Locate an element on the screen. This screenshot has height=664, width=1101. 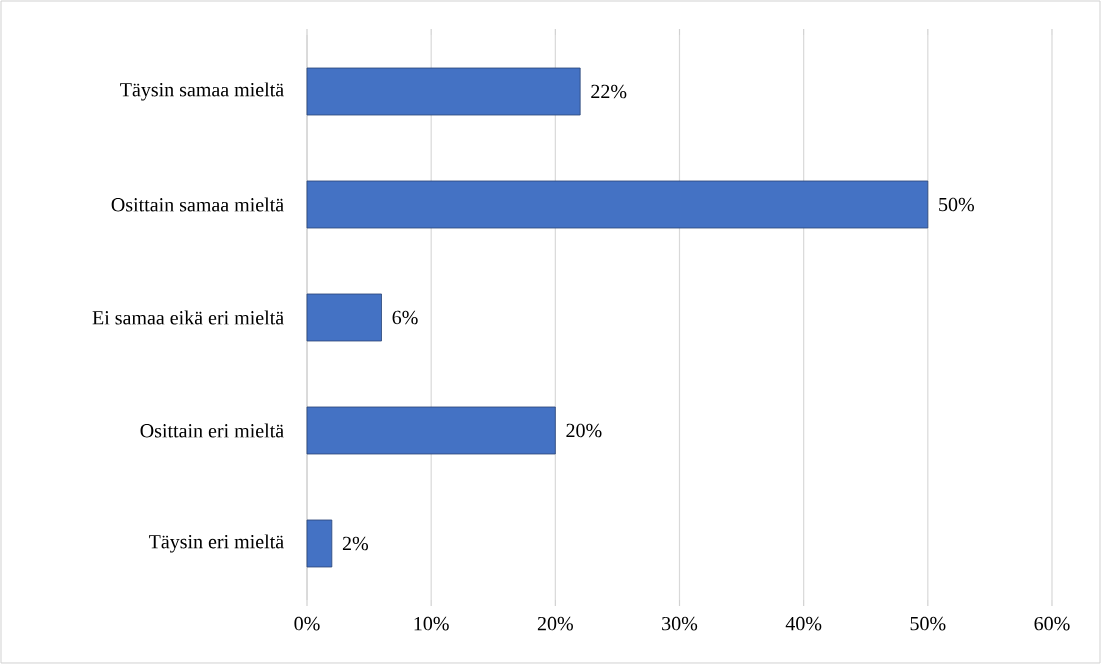
y-tick-label: Ei samaa eikä eri mieltä is located at coordinates (188, 317).